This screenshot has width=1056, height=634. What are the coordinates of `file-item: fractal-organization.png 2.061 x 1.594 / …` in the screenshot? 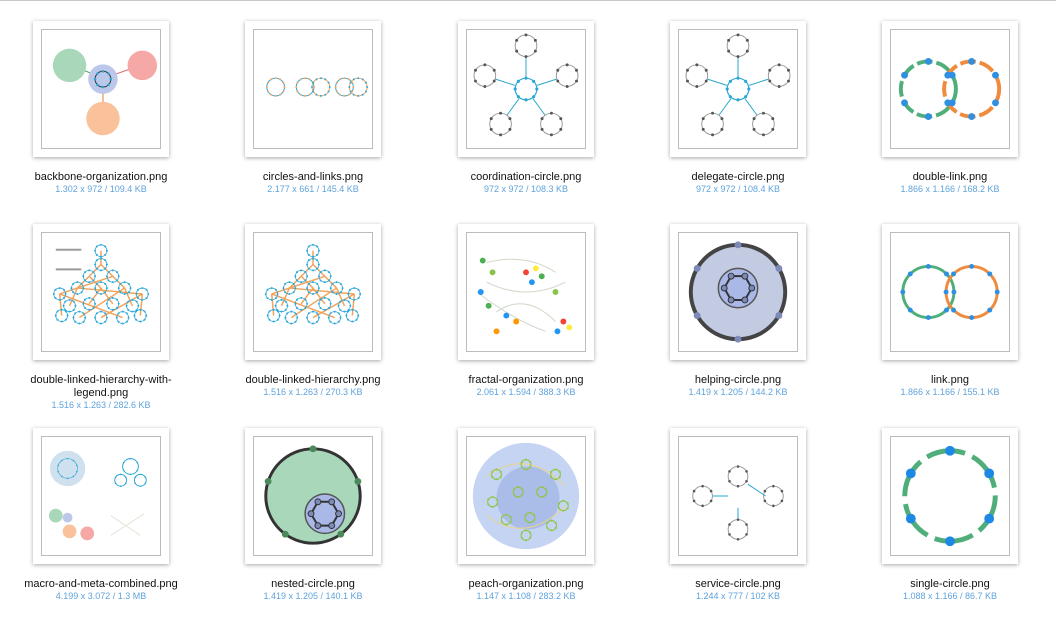 It's located at (526, 311).